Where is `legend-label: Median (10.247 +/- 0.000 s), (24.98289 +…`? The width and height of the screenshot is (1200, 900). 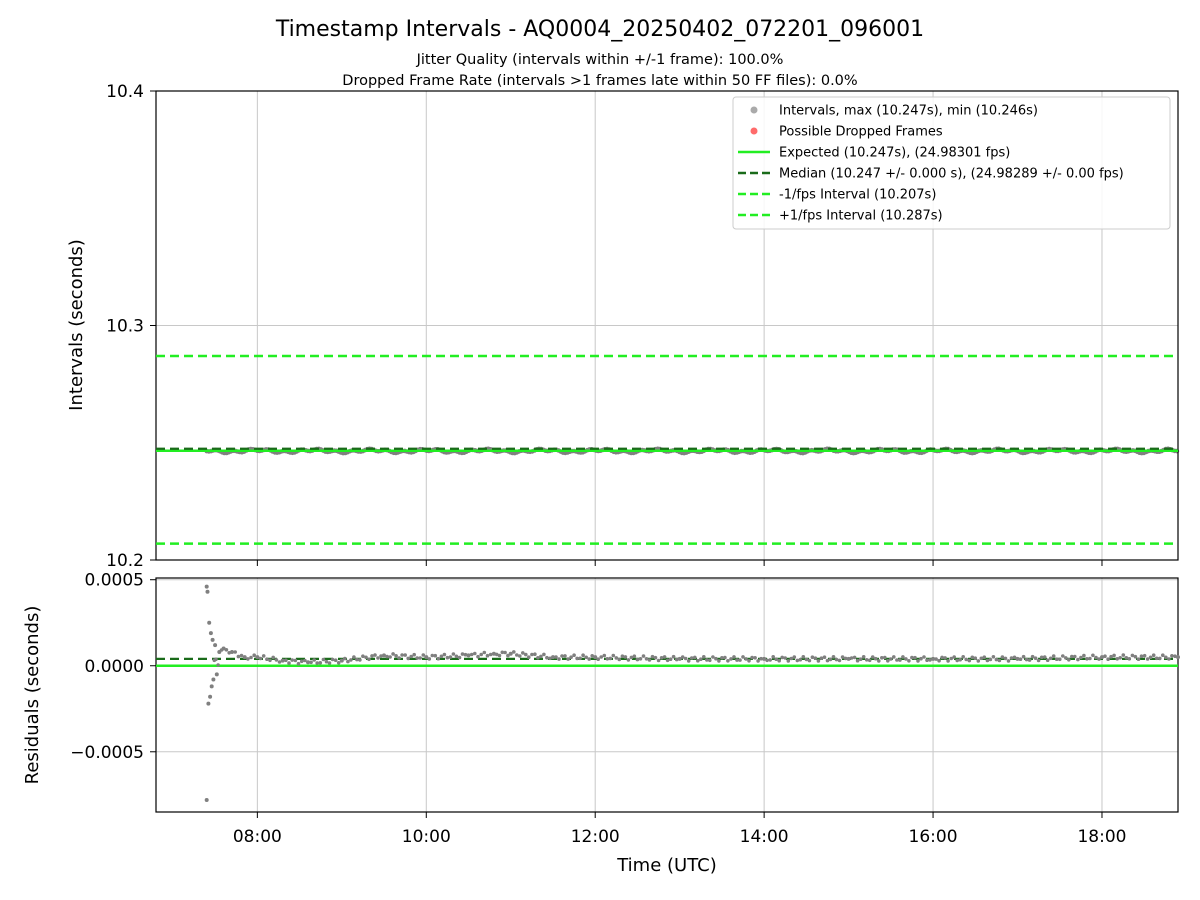
legend-label: Median (10.247 +/- 0.000 s), (24.98289 +… is located at coordinates (951, 174).